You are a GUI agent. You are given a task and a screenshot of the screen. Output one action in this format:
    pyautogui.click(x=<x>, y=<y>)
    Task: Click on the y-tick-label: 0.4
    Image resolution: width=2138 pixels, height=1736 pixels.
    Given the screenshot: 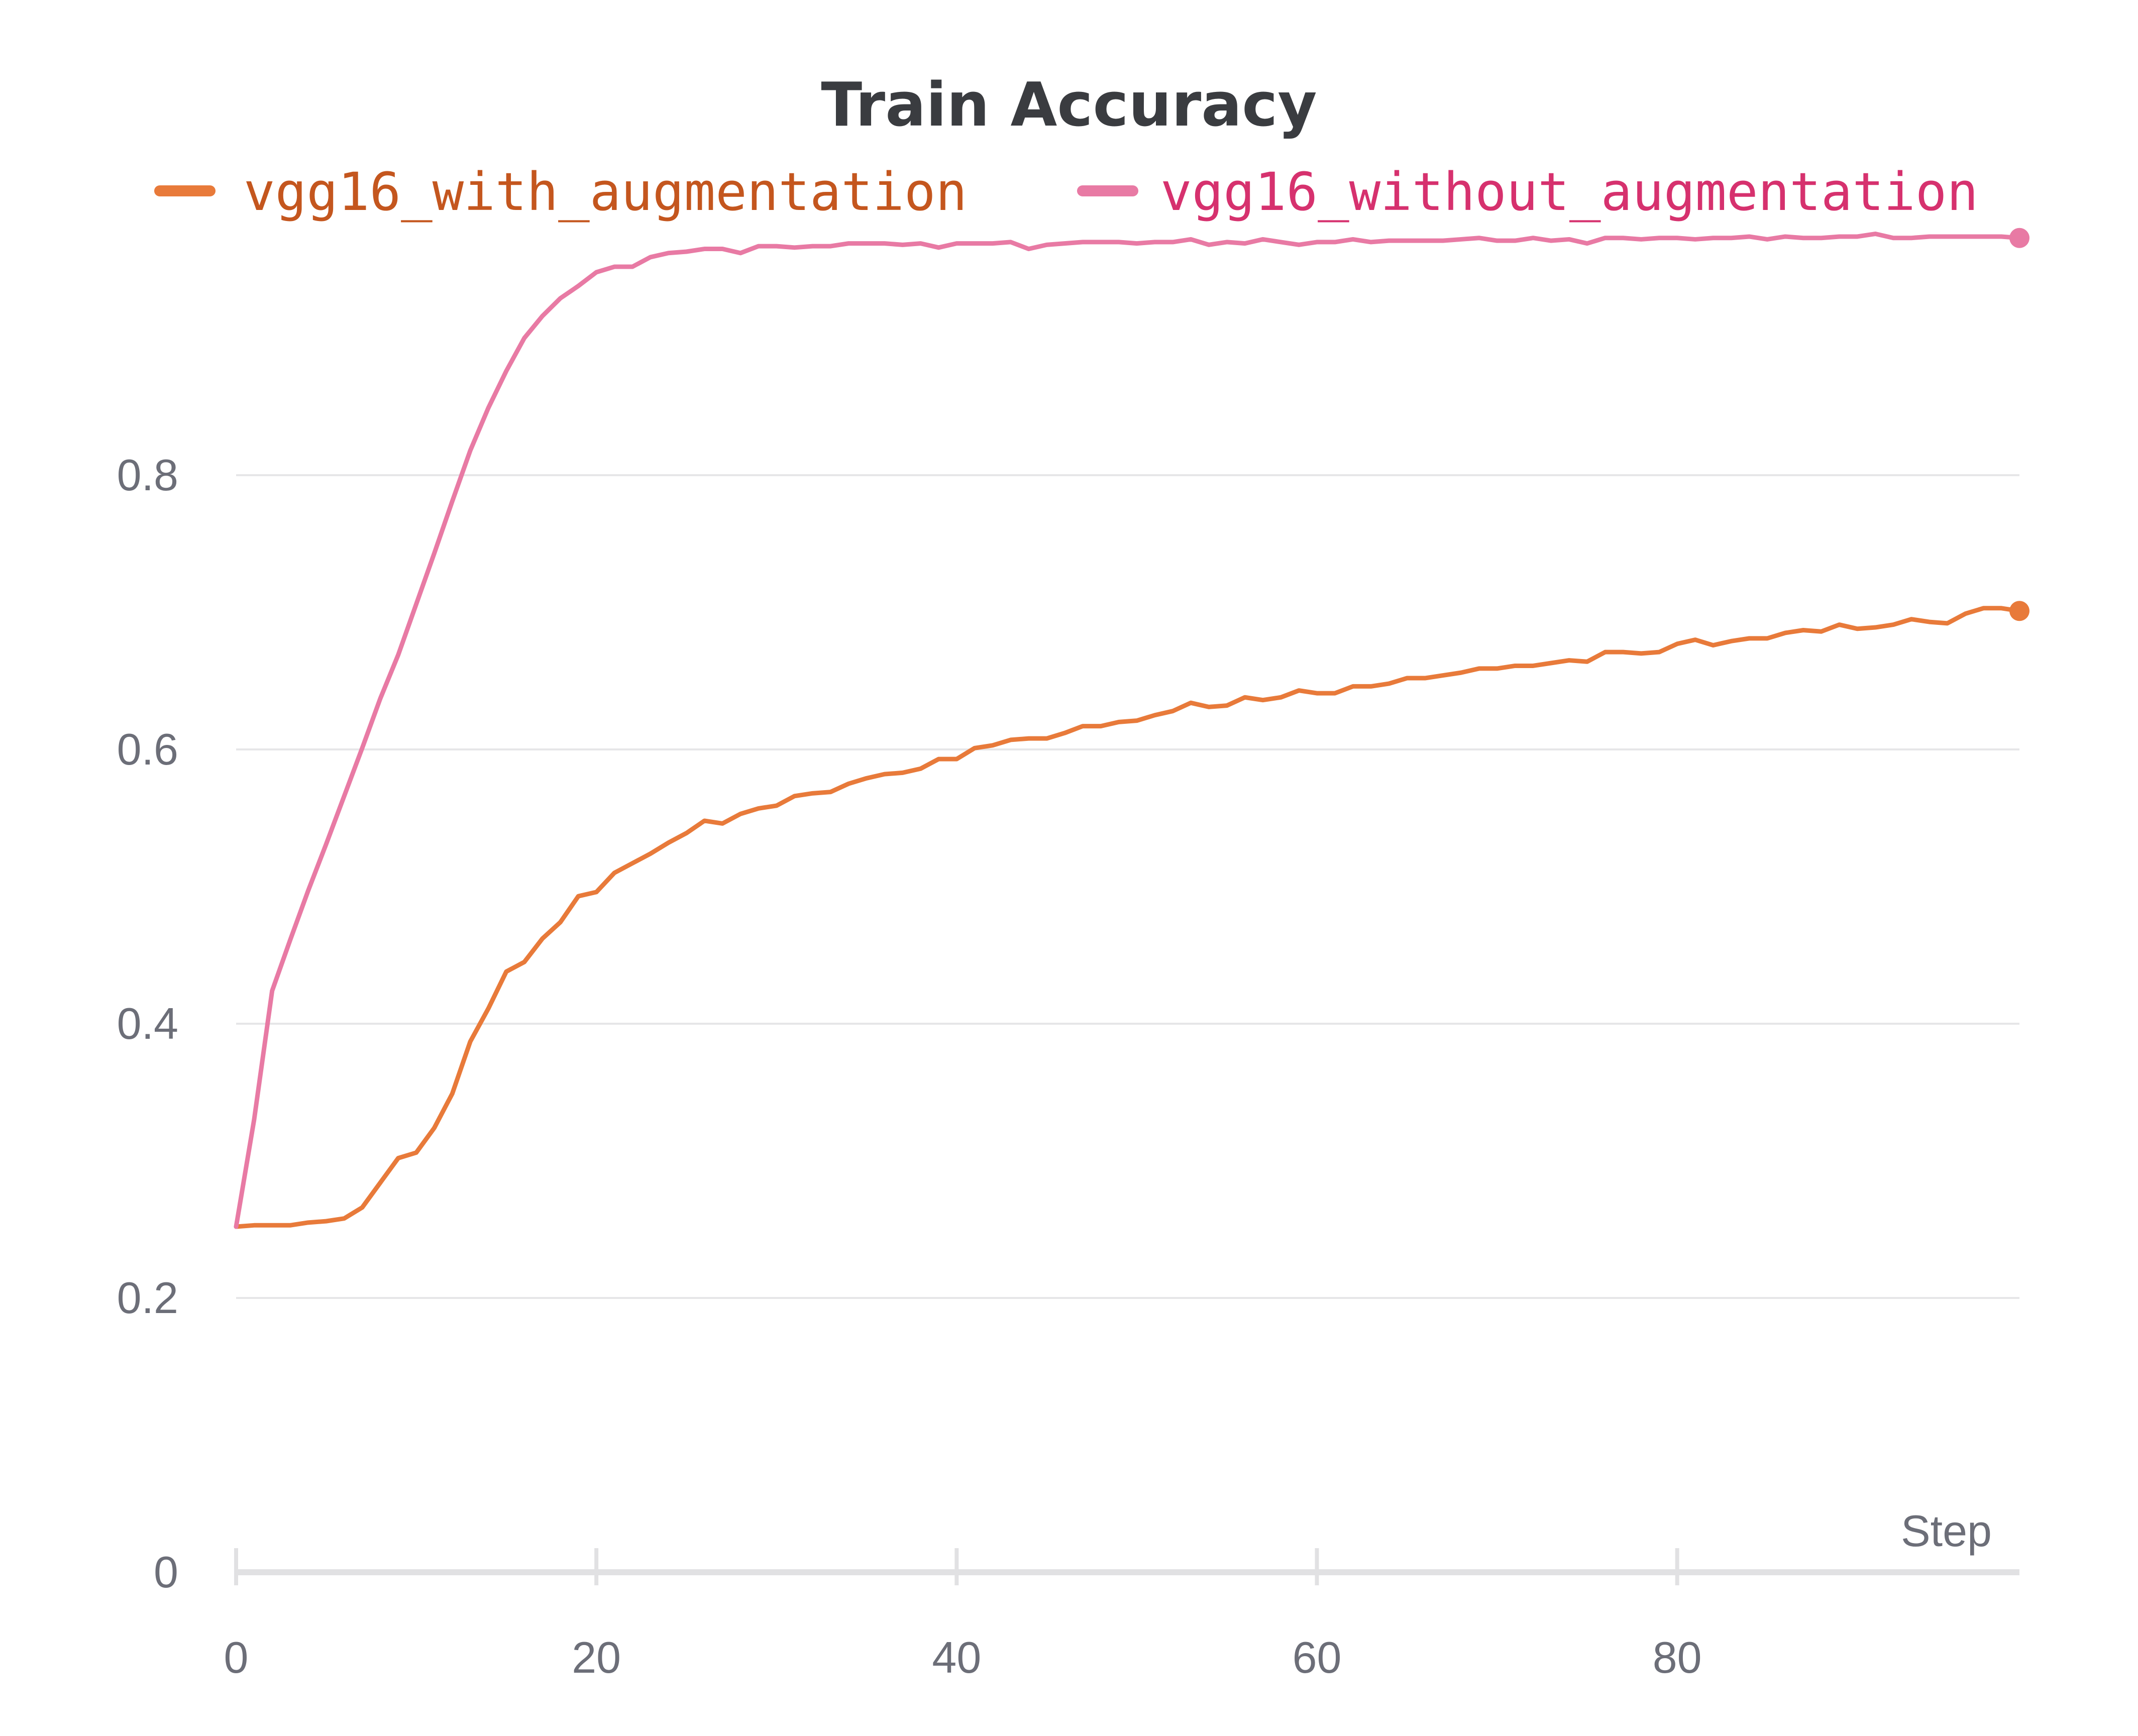 What is the action you would take?
    pyautogui.click(x=148, y=1023)
    